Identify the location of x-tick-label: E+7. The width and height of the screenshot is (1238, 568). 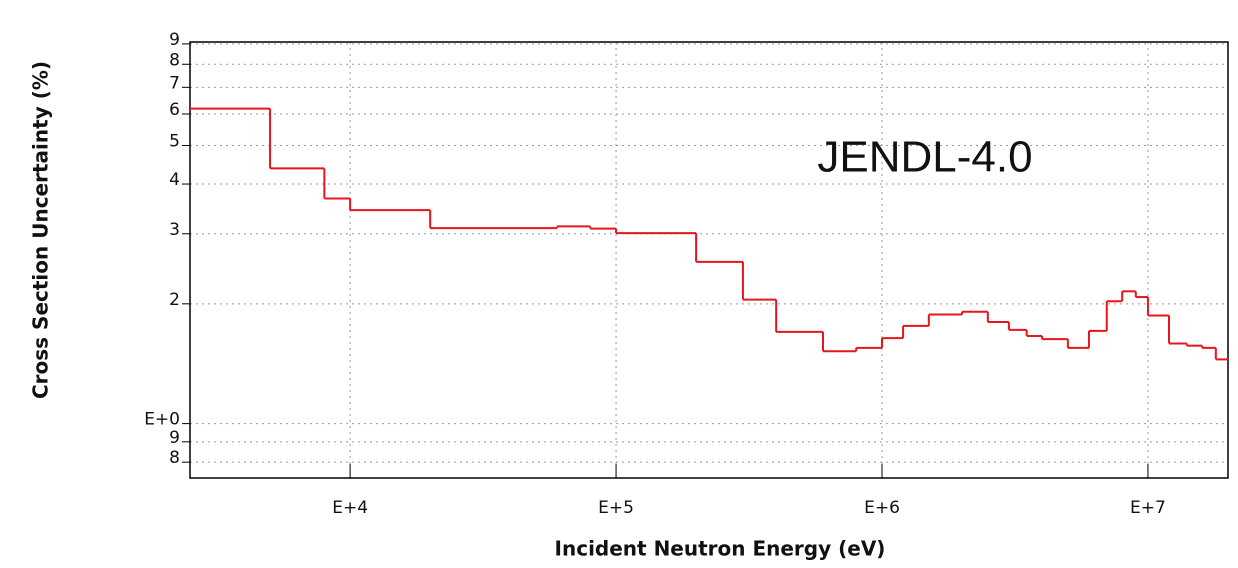
(1148, 508).